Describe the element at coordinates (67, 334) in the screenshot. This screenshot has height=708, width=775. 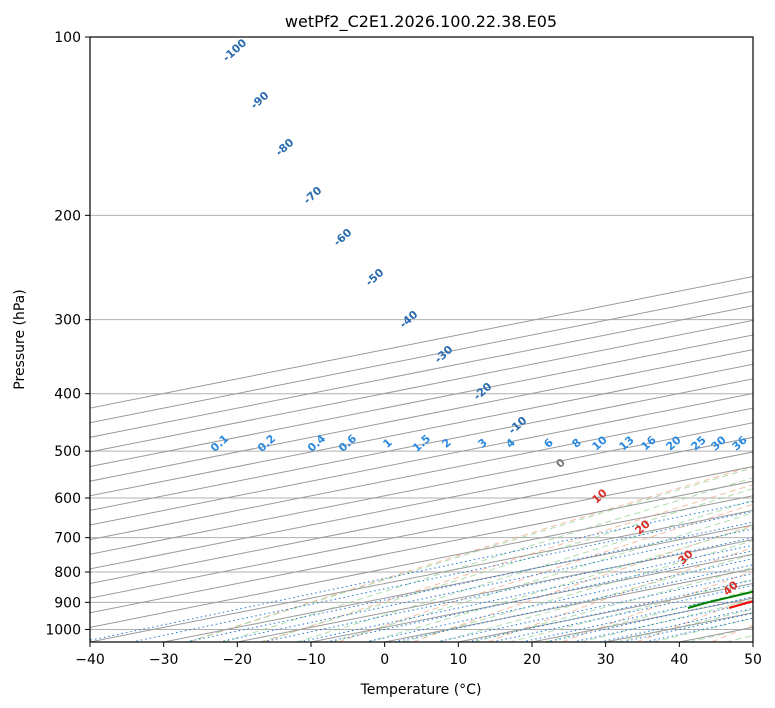
I see `y-axis-ticks: 100 200 300 400 500 600 700 800 900 1000` at that location.